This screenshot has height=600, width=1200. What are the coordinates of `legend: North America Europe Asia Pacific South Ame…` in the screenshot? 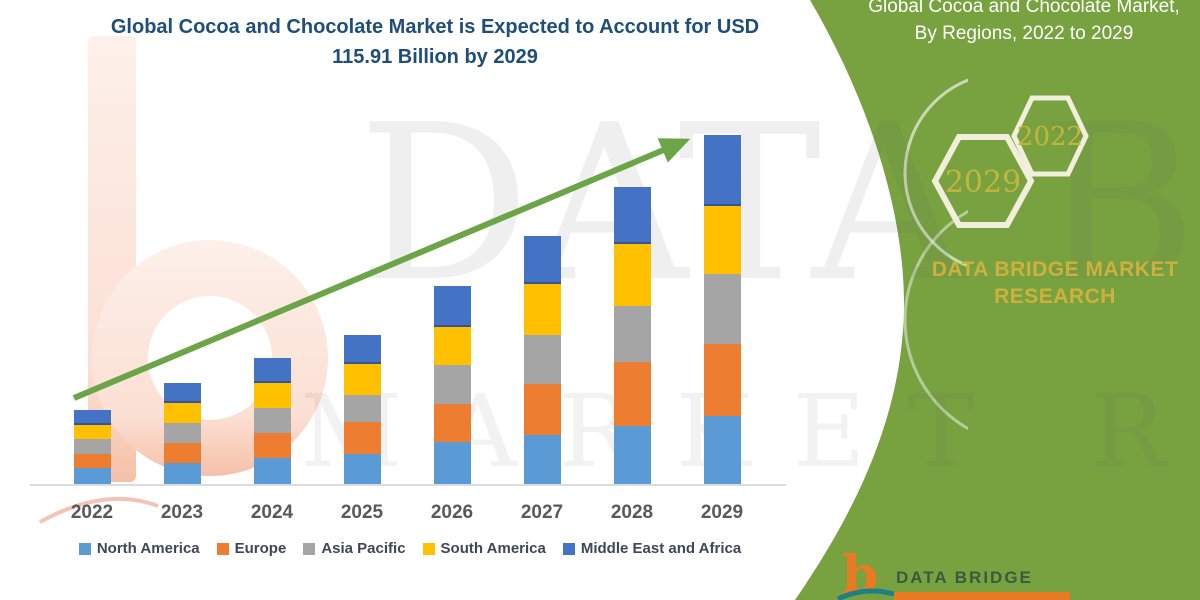 It's located at (410, 548).